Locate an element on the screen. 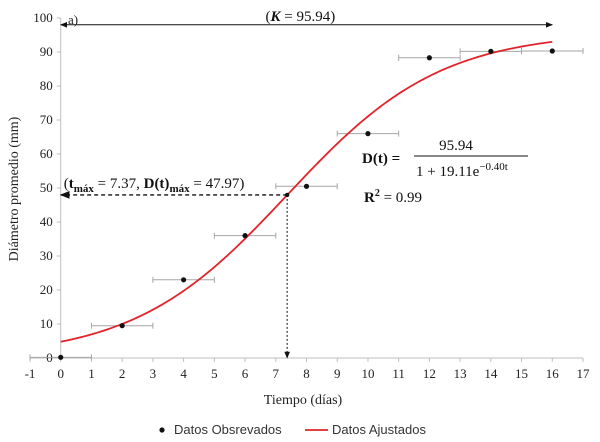 The image size is (600, 442). model-equation: D(t) = 95.94 1 + 19.11e−0.40t is located at coordinates (445, 159).